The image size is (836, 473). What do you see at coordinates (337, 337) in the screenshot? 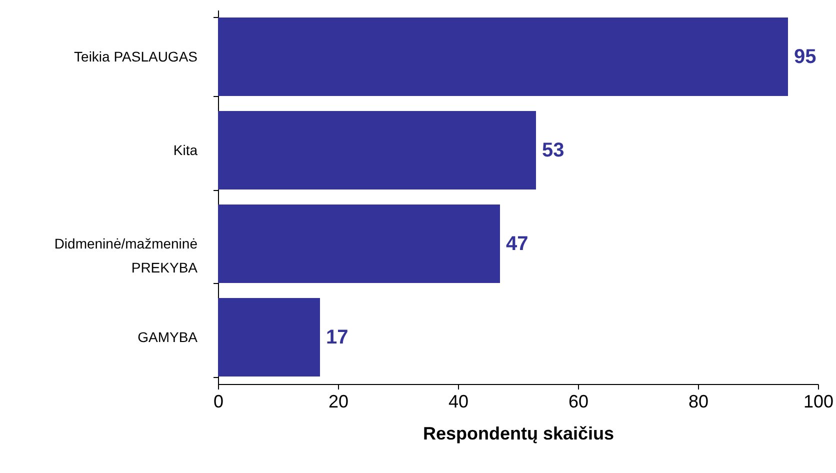
I see `data-label: 17` at bounding box center [337, 337].